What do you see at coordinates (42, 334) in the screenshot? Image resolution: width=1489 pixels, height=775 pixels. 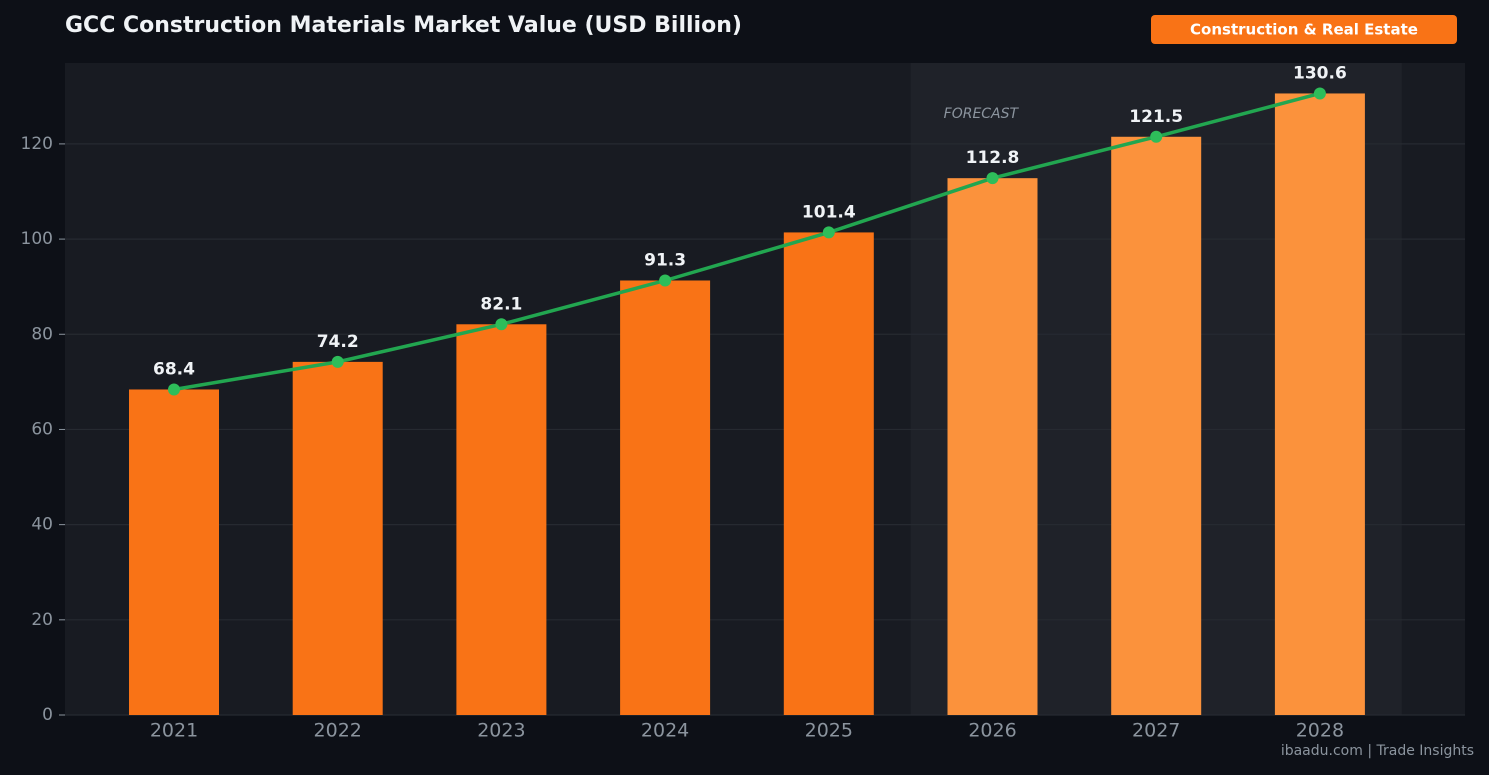 I see `y-tick-label: 80` at bounding box center [42, 334].